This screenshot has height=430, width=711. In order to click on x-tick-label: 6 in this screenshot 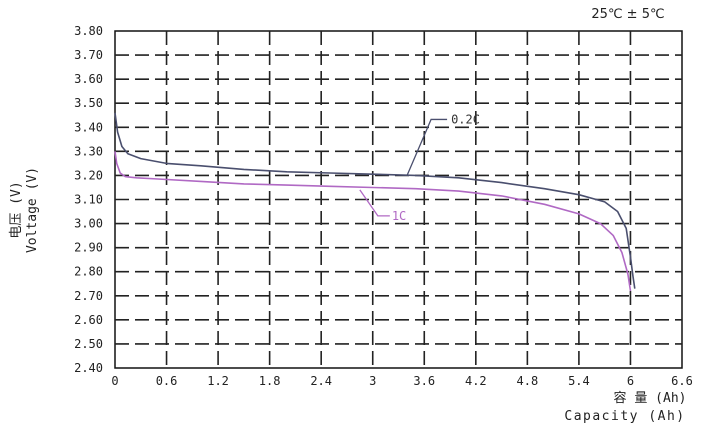, I will do `click(630, 381)`.